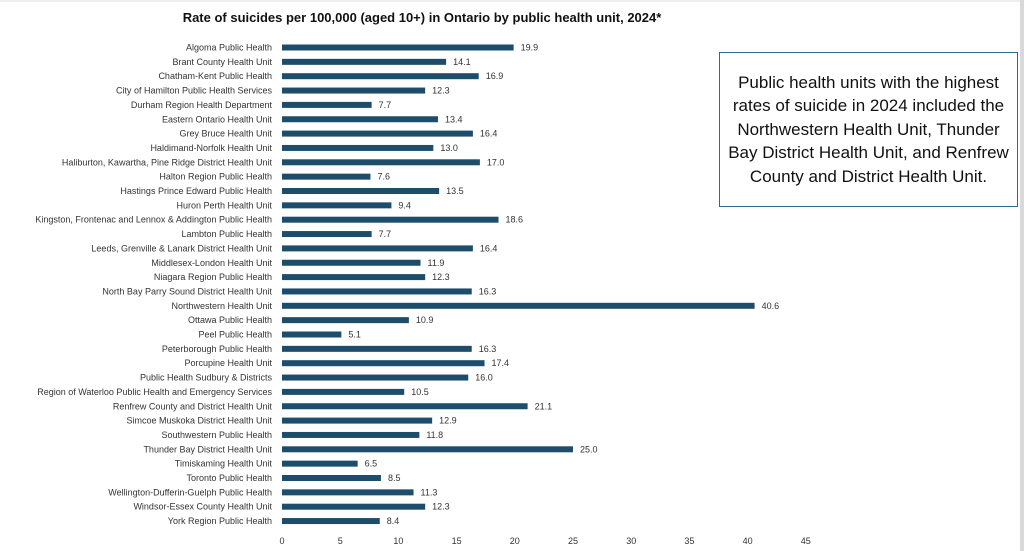  What do you see at coordinates (383, 177) in the screenshot?
I see `value-label: 7.6` at bounding box center [383, 177].